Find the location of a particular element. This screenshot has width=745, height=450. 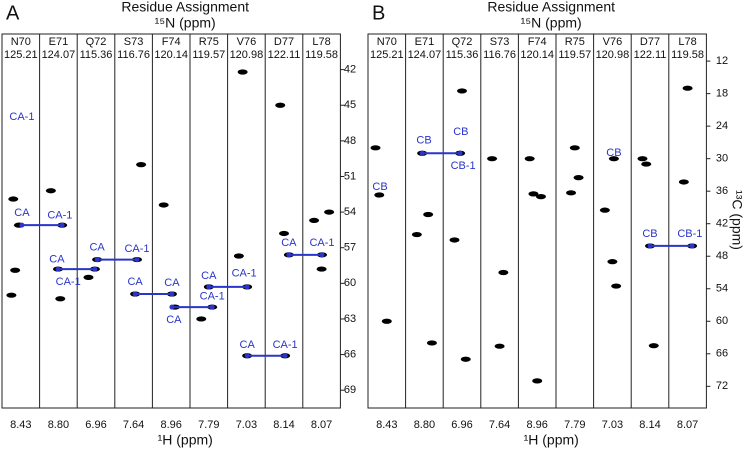

y-tick-label: 18 is located at coordinates (722, 94).